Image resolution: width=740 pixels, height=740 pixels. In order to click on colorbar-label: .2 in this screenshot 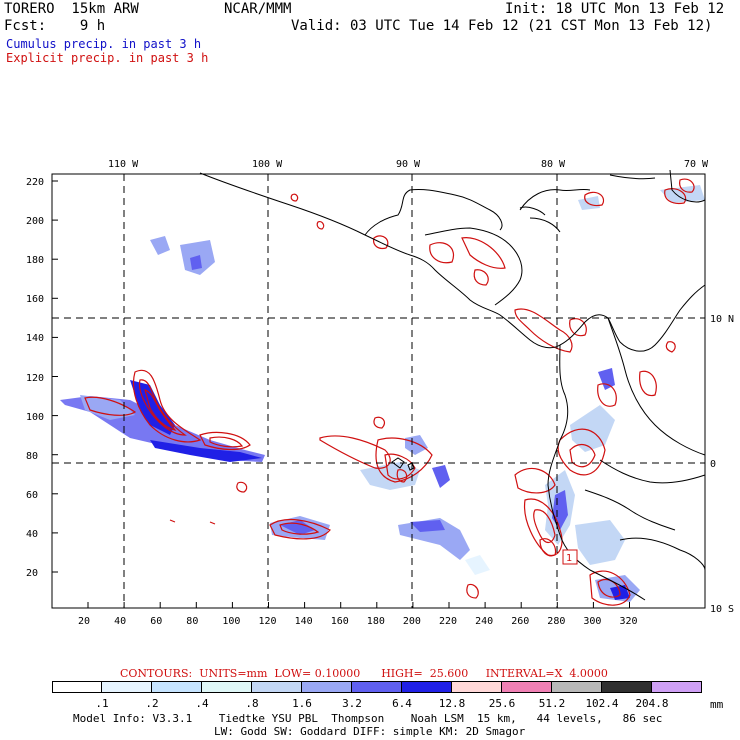, I will do `click(152, 703)`.